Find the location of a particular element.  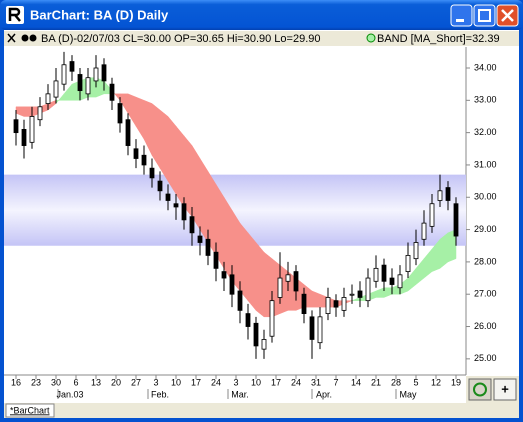

app-icon-glyph is located at coordinates (14, 14).